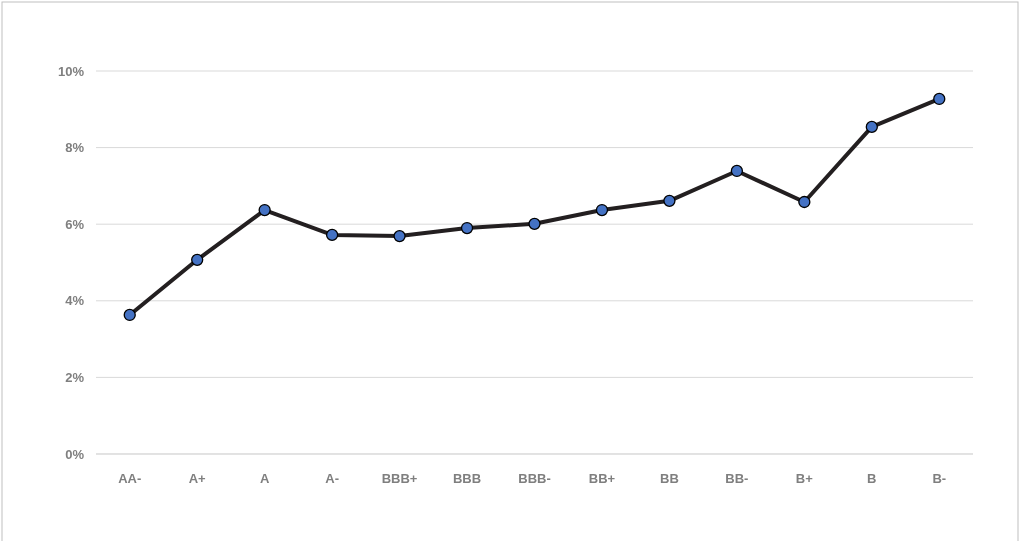  What do you see at coordinates (737, 478) in the screenshot?
I see `x-tick-label: BB-` at bounding box center [737, 478].